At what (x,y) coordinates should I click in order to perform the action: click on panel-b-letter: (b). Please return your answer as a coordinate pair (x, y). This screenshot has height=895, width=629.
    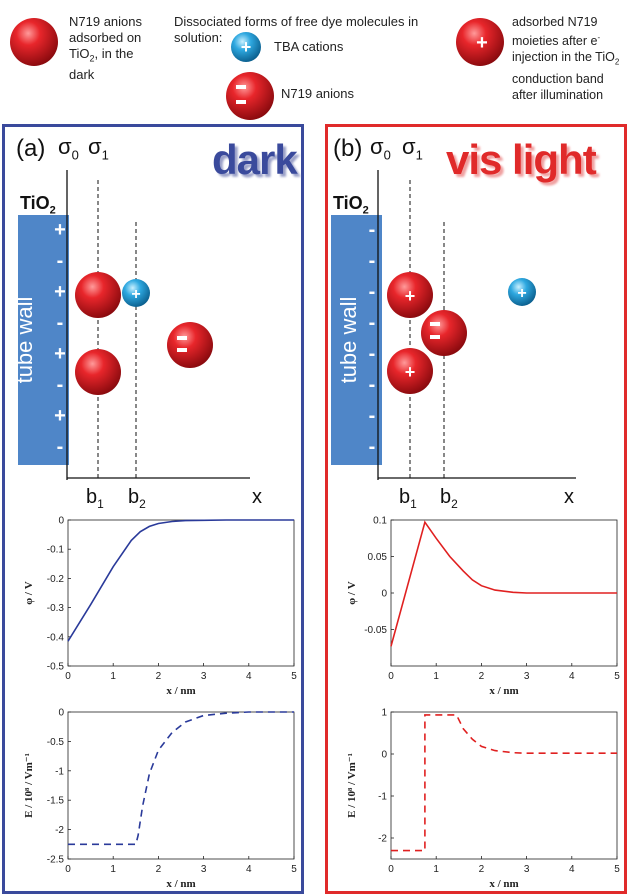
    Looking at the image, I should click on (348, 148).